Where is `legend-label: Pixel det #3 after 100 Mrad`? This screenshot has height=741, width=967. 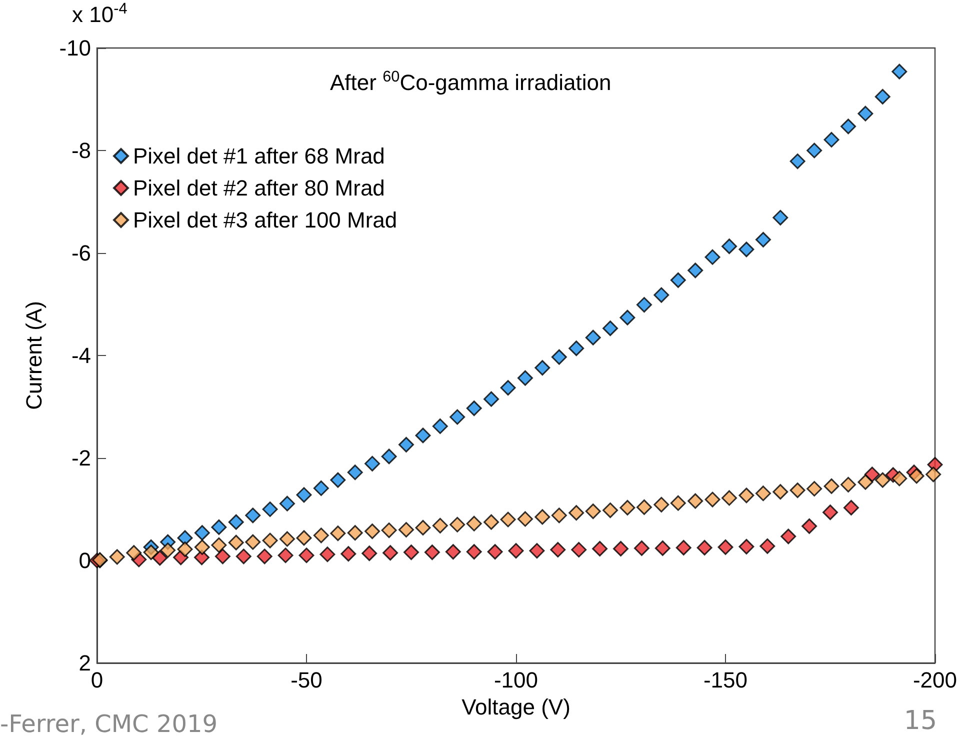 legend-label: Pixel det #3 after 100 Mrad is located at coordinates (265, 220).